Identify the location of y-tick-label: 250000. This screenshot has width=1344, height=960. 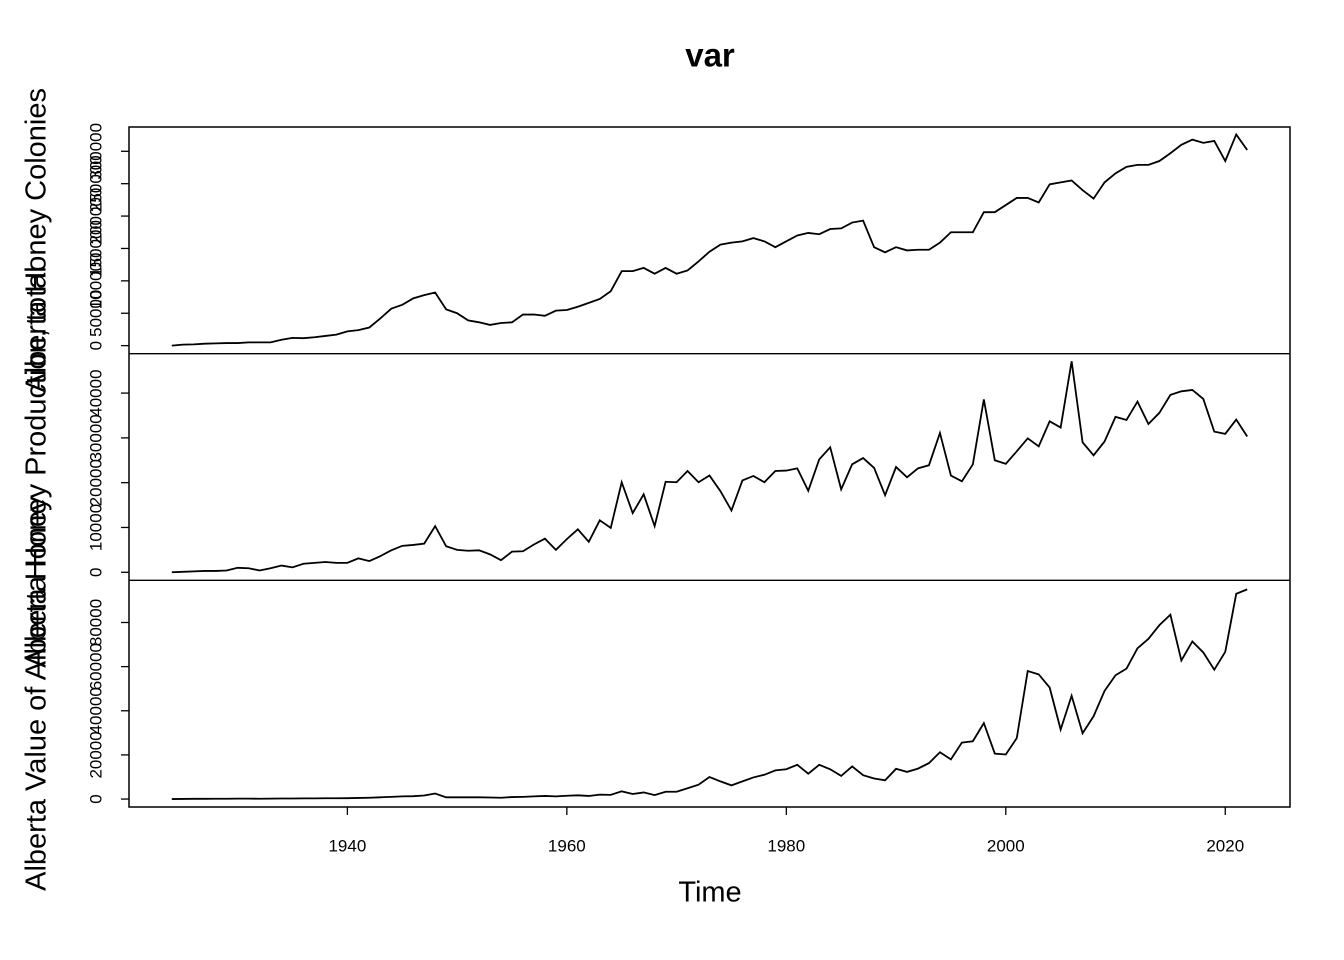
(95, 183).